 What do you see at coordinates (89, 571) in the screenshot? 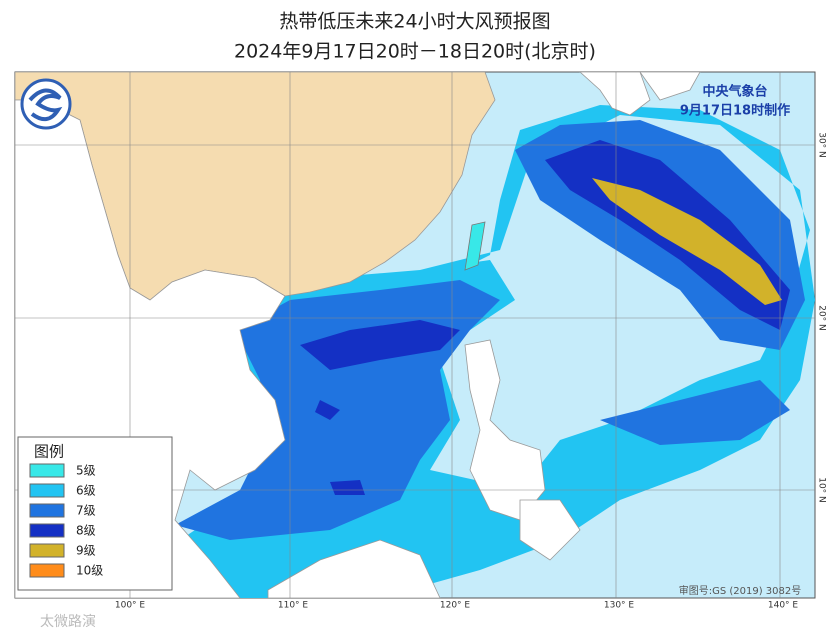
I see `legend-label: 10级` at bounding box center [89, 571].